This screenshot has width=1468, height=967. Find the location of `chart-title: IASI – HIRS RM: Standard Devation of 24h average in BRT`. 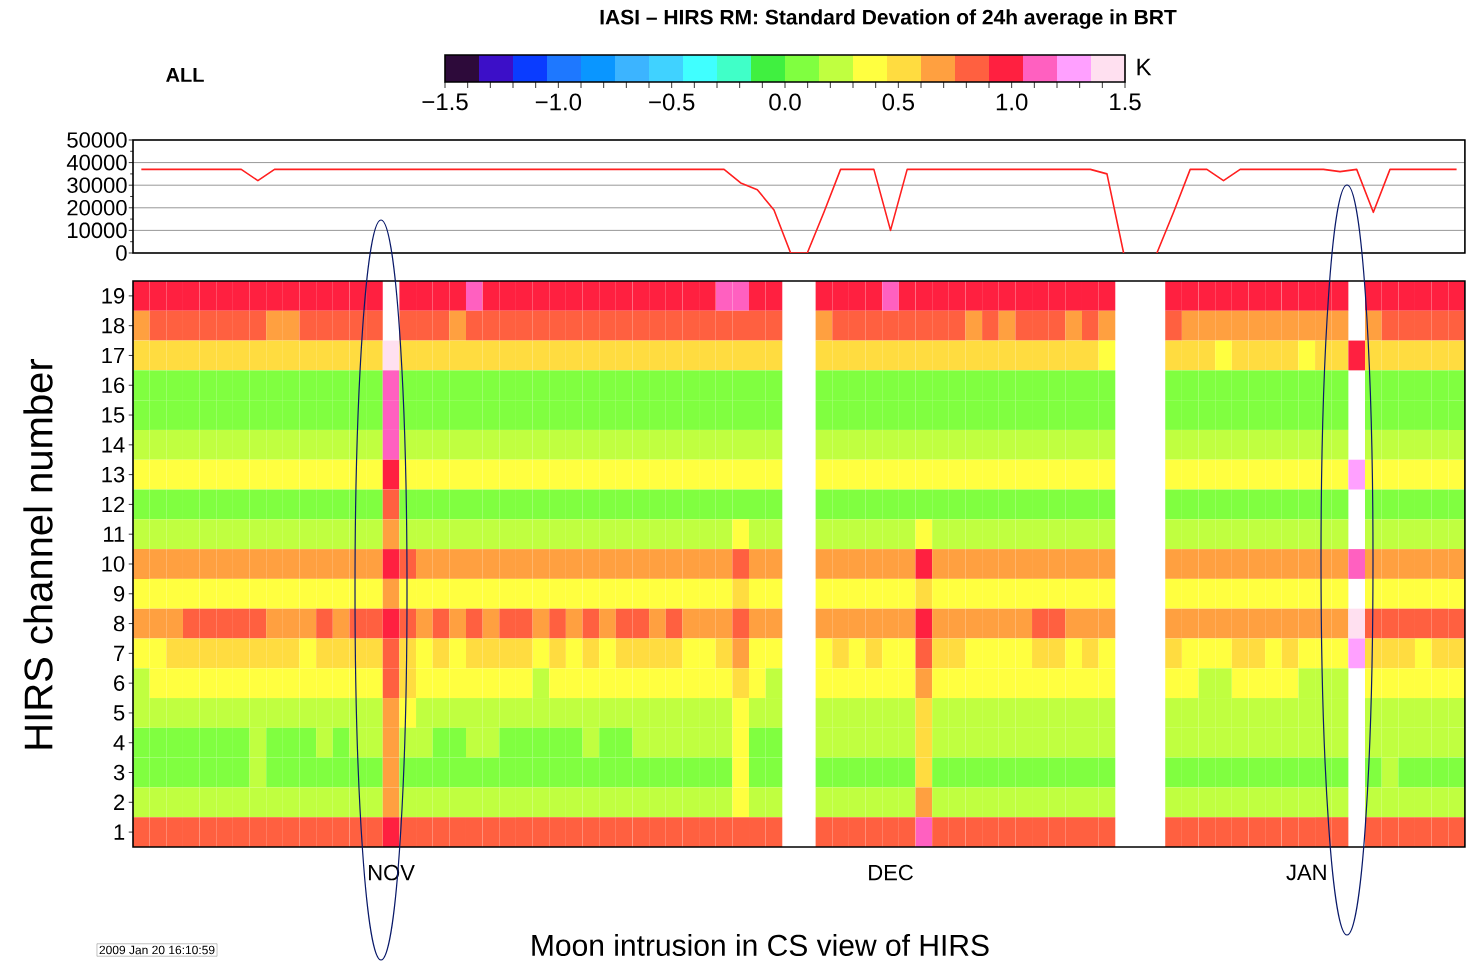

chart-title: IASI – HIRS RM: Standard Devation of 24h average in BRT is located at coordinates (888, 19).